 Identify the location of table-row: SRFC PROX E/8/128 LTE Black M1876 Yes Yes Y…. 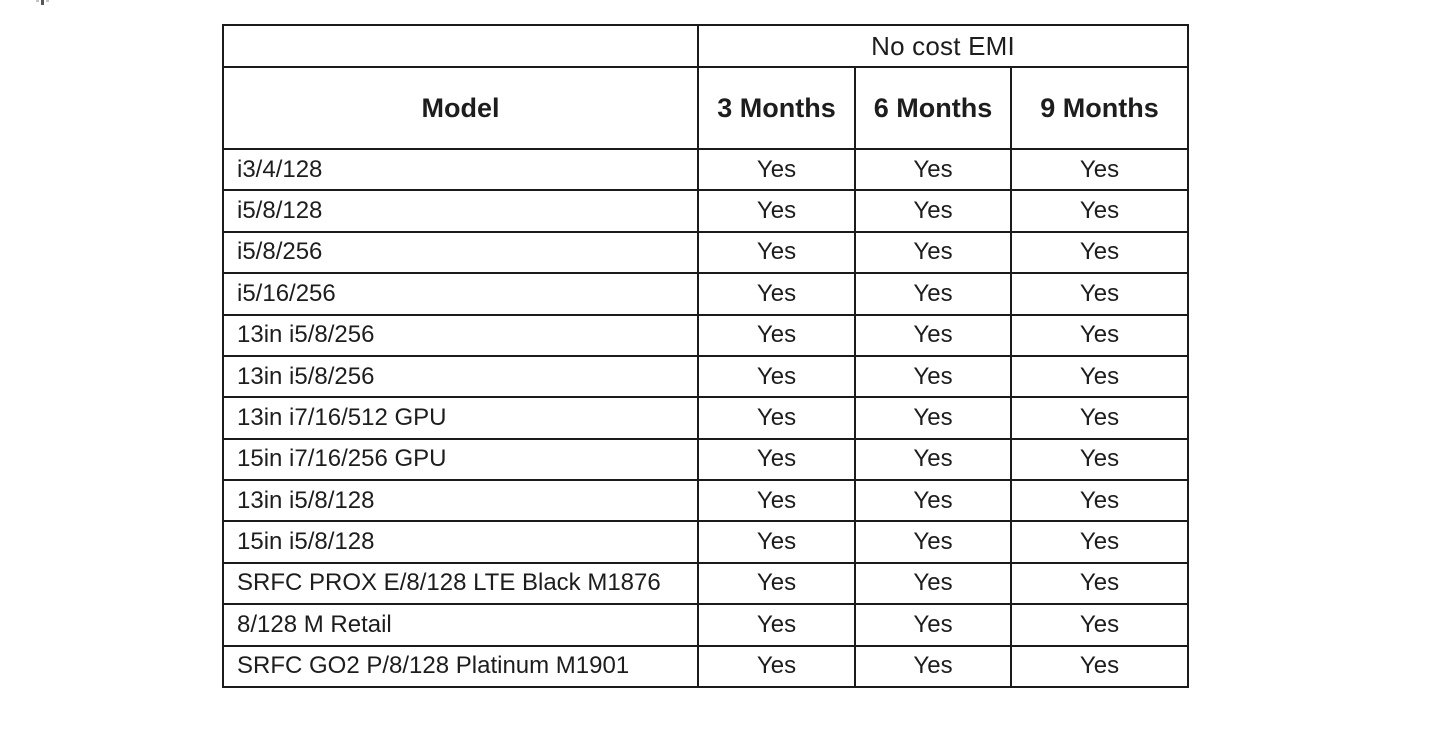
(706, 583).